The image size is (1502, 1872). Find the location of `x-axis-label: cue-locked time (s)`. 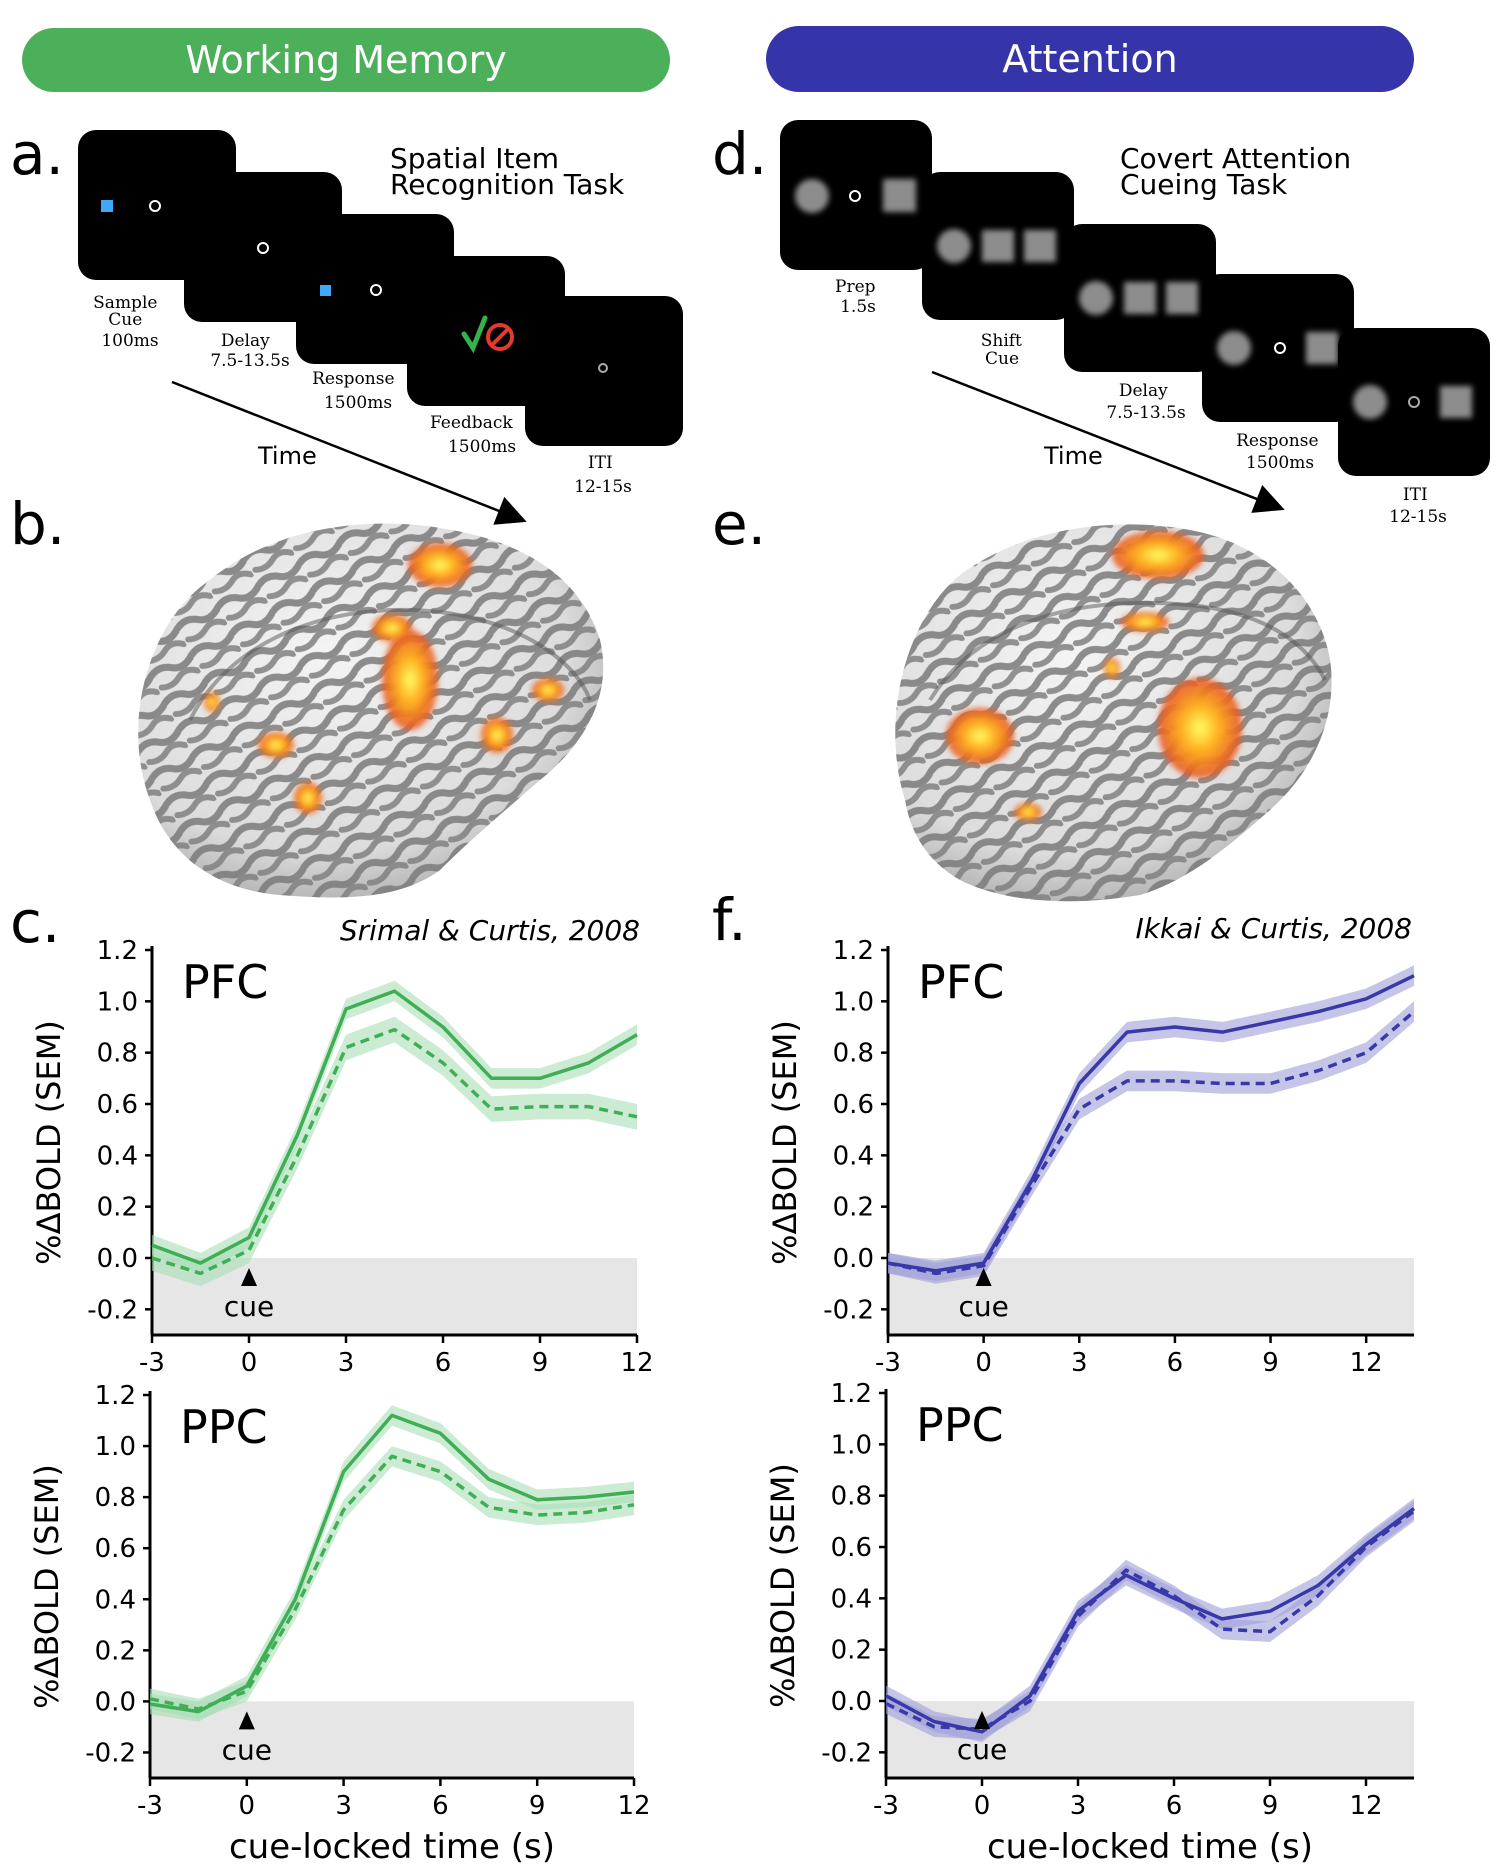

x-axis-label: cue-locked time (s) is located at coordinates (392, 1847).